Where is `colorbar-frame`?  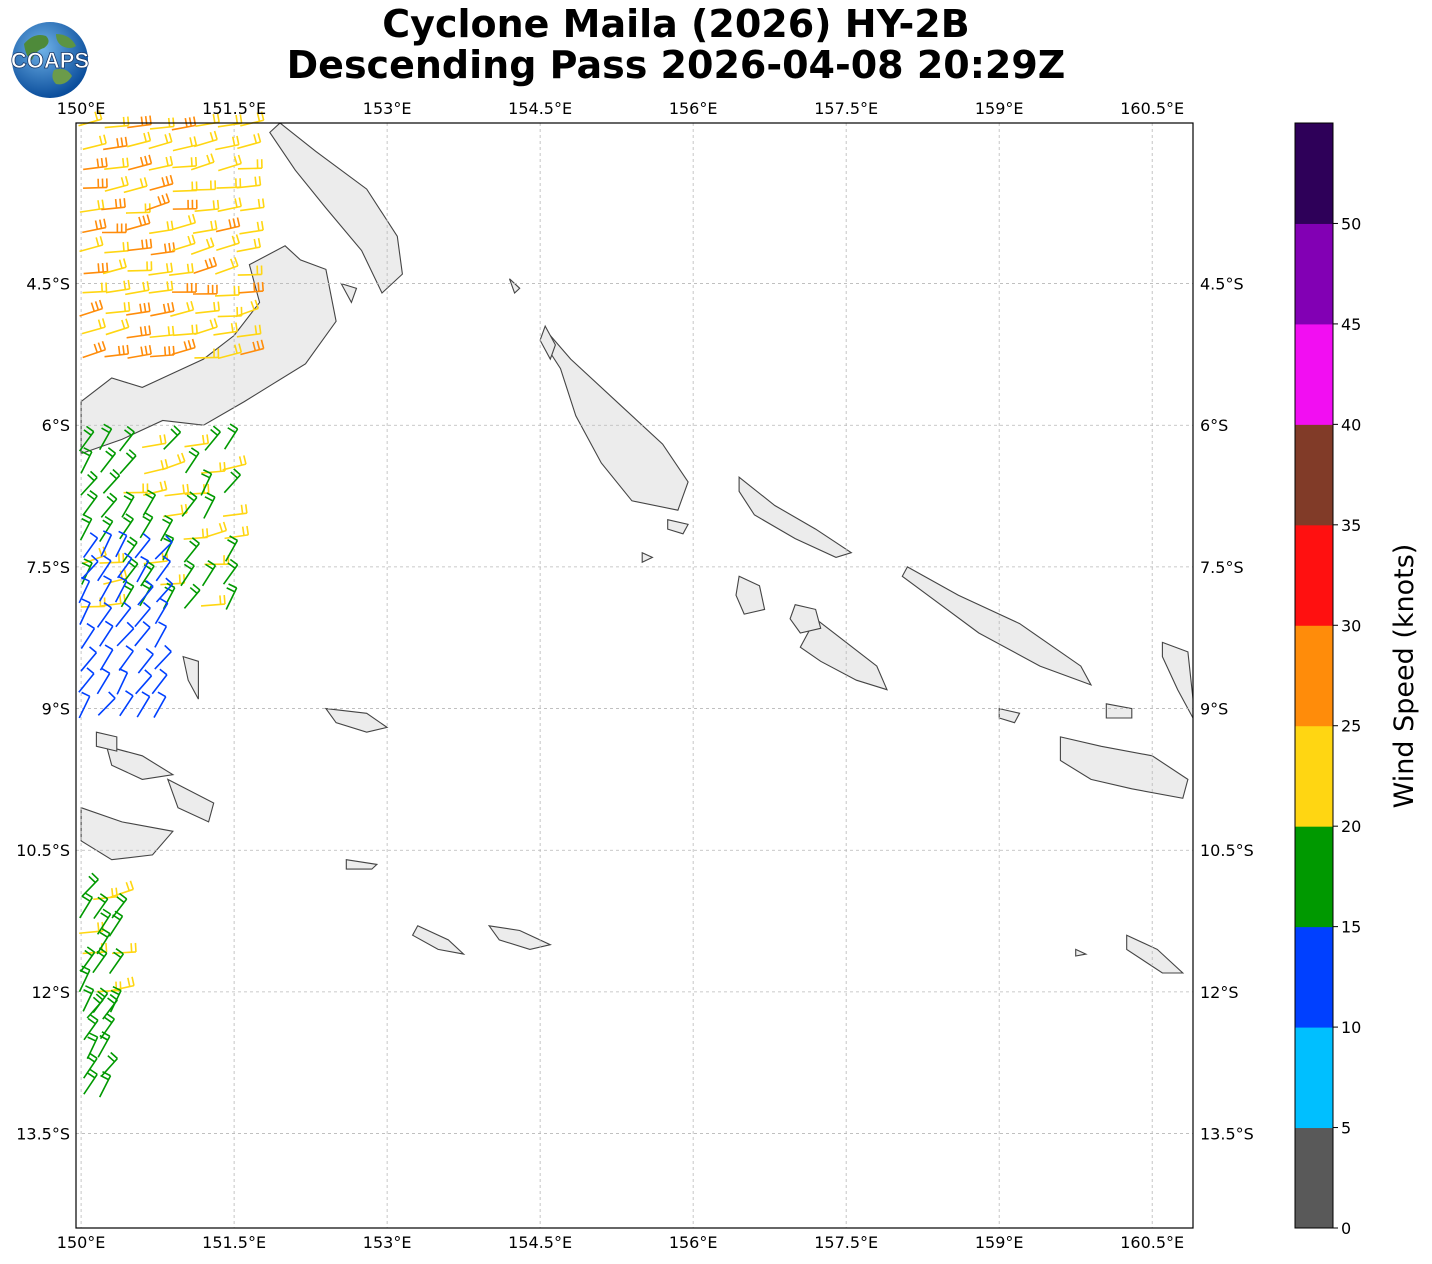
colorbar-frame is located at coordinates (1314, 675).